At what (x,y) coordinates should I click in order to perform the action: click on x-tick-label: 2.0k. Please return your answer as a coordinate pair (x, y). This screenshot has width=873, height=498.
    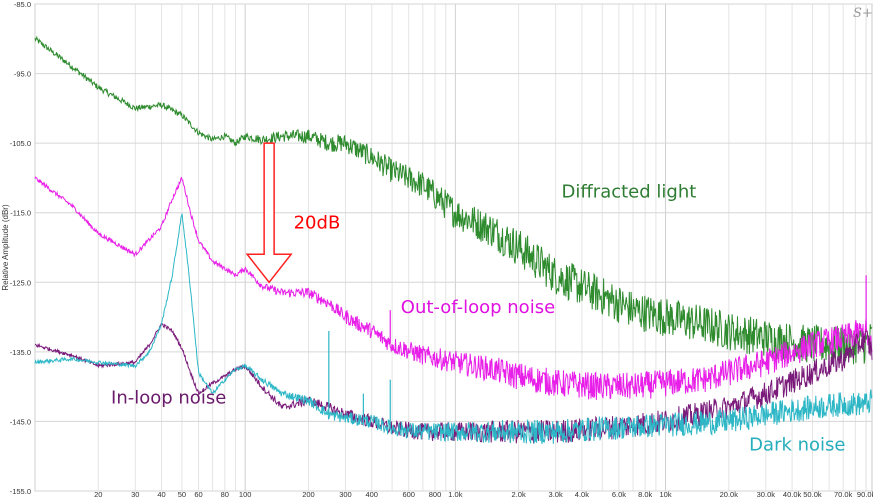
    Looking at the image, I should click on (519, 494).